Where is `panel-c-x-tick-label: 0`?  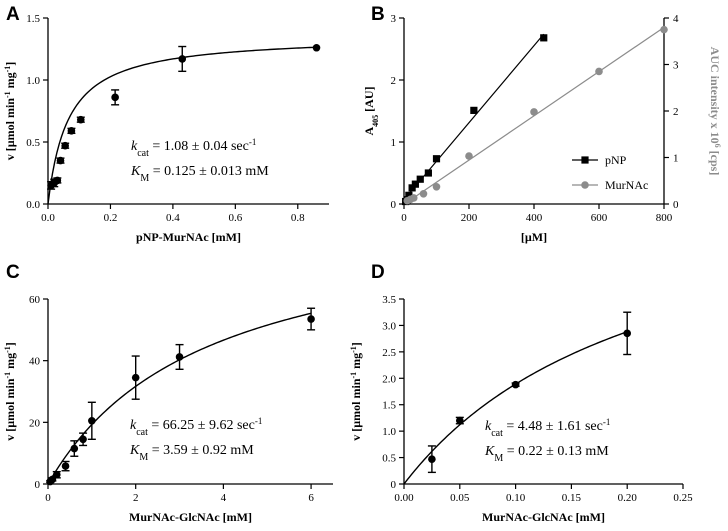
panel-c-x-tick-label: 0 is located at coordinates (48, 498).